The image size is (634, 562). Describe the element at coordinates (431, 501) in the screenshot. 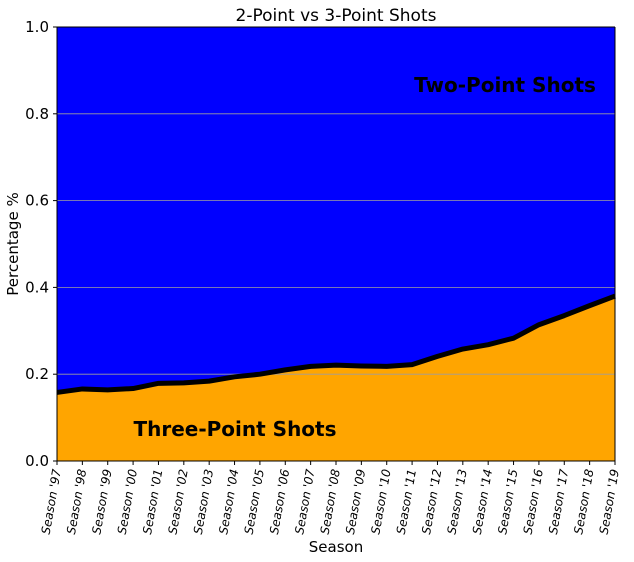

I see `x-tick-label: Season '12` at that location.